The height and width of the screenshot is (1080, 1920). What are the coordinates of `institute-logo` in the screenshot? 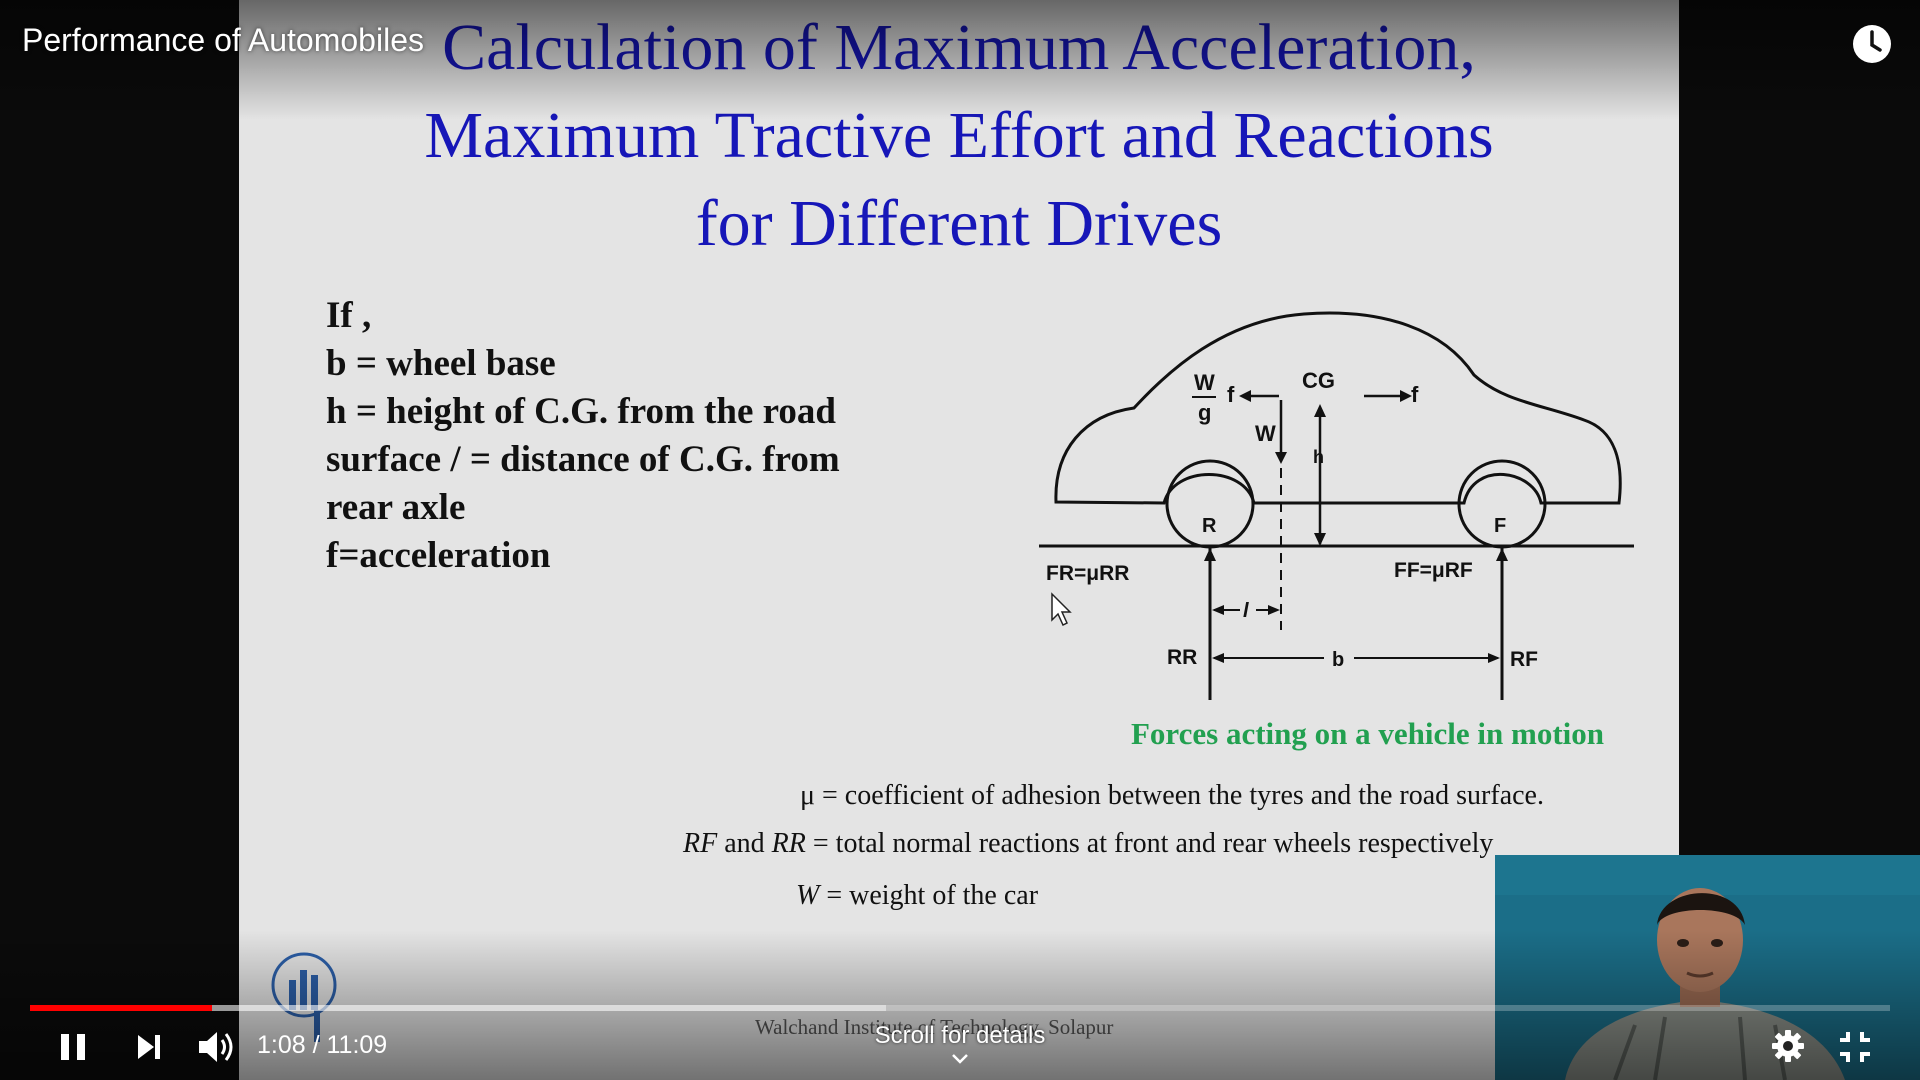 It's located at (304, 997).